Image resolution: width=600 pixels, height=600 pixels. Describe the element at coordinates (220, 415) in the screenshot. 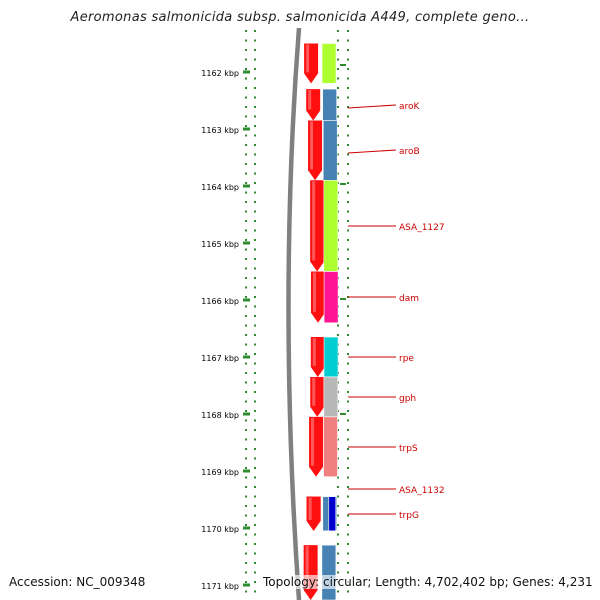

I see `ruler-tick-label: 1168 kbp` at that location.